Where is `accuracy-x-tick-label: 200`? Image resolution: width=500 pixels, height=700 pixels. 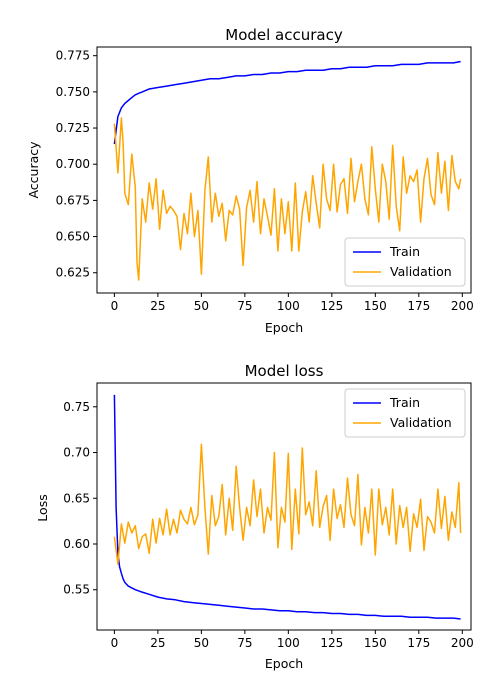 accuracy-x-tick-label: 200 is located at coordinates (462, 306).